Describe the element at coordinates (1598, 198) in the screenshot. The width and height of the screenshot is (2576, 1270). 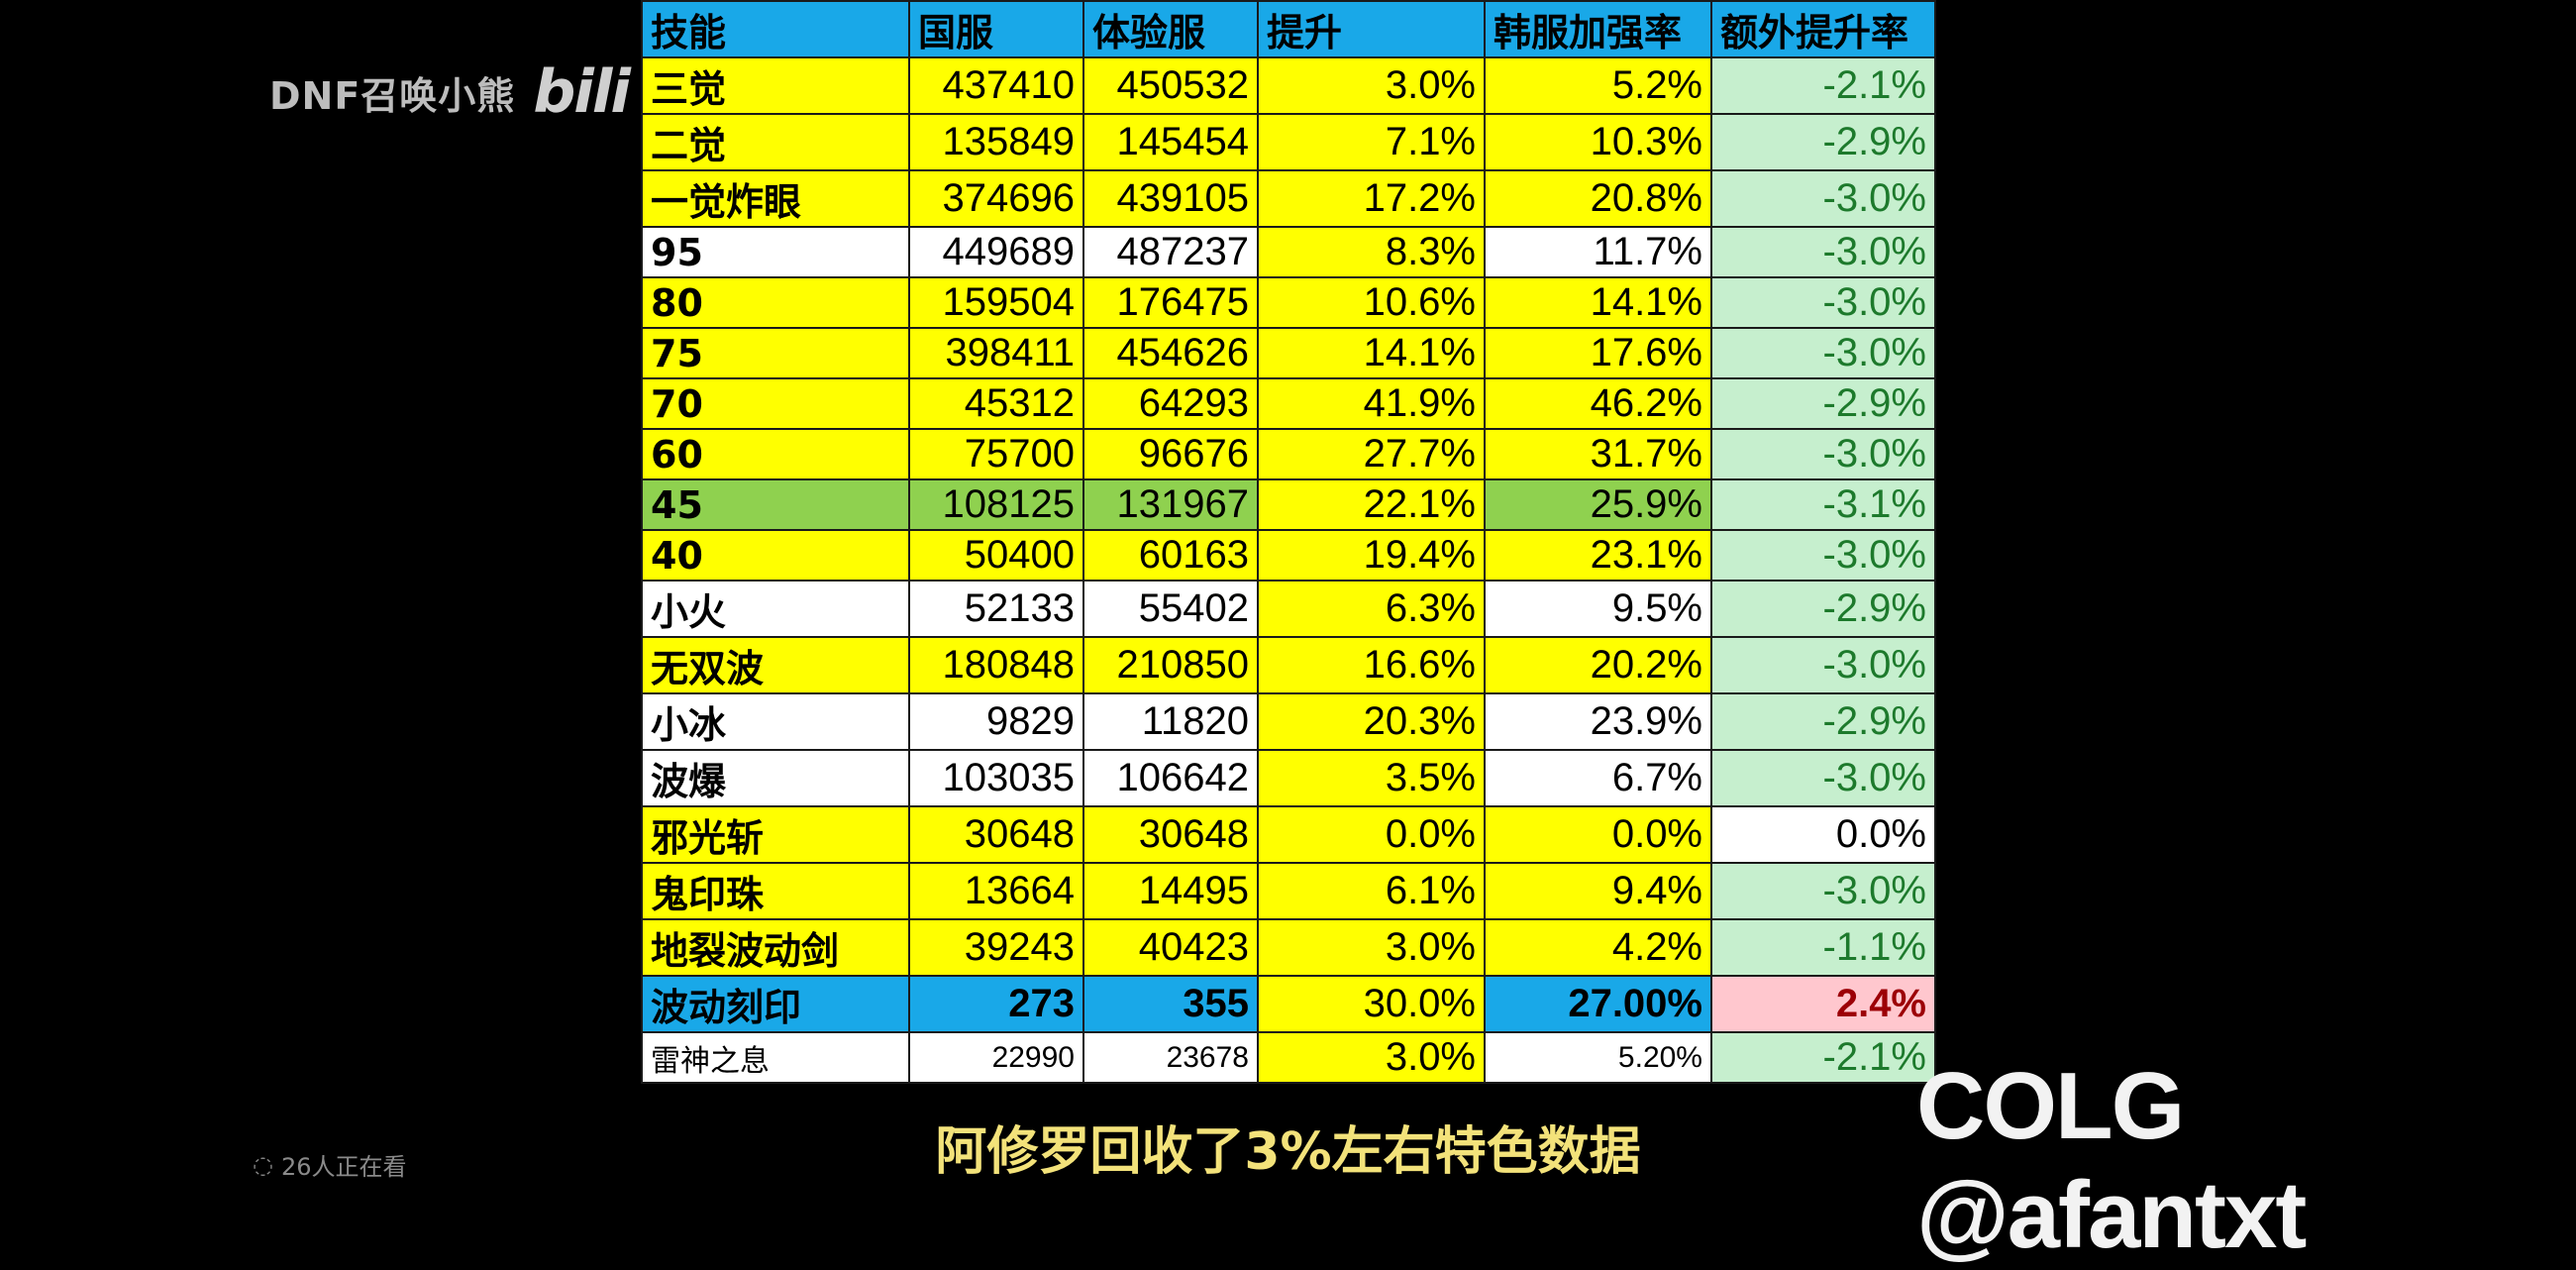
I see `cell-kr: 20.8%` at that location.